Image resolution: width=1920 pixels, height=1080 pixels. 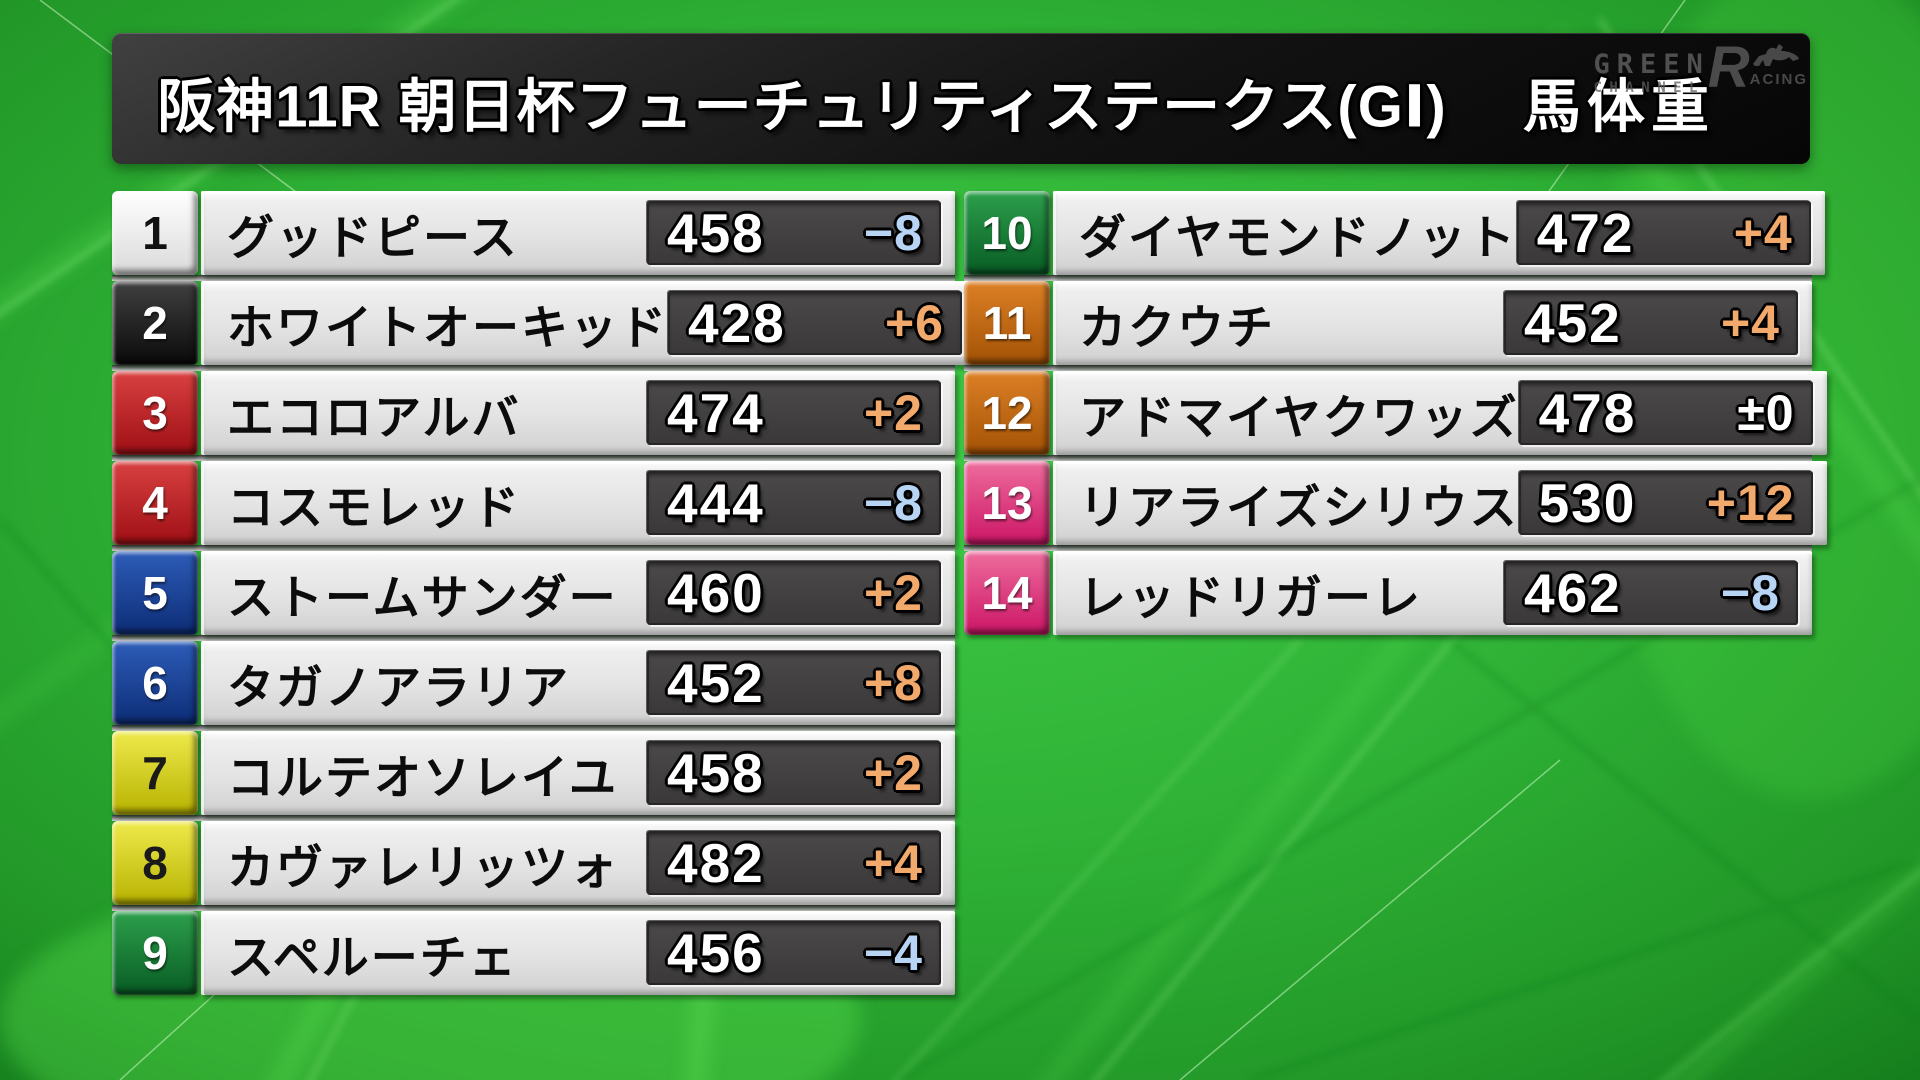 I want to click on horse-number: 1, so click(x=155, y=233).